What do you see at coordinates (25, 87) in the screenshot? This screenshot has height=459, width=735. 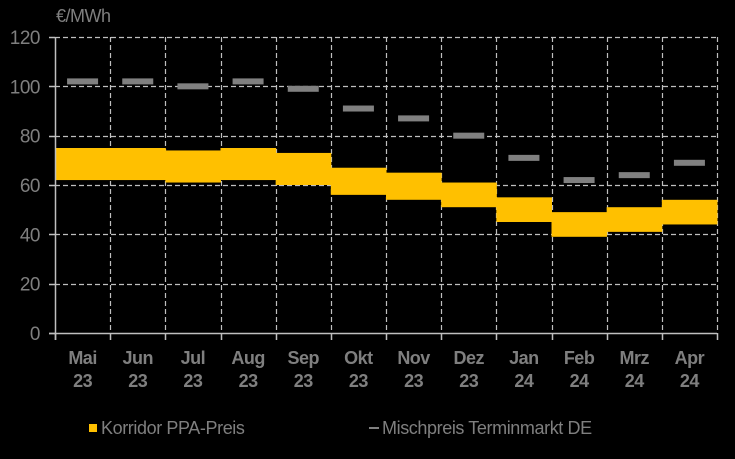 I see `y-tick-label: 100` at bounding box center [25, 87].